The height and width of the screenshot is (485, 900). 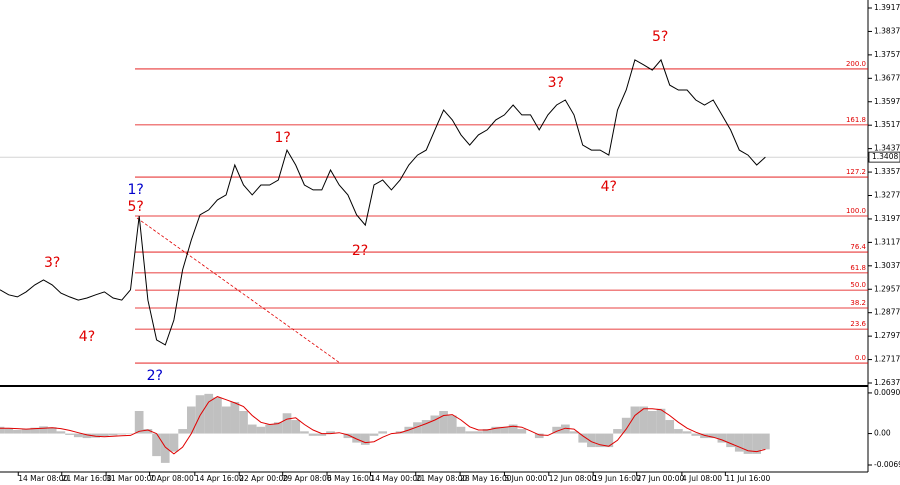 I want to click on signal-line, so click(x=383, y=425).